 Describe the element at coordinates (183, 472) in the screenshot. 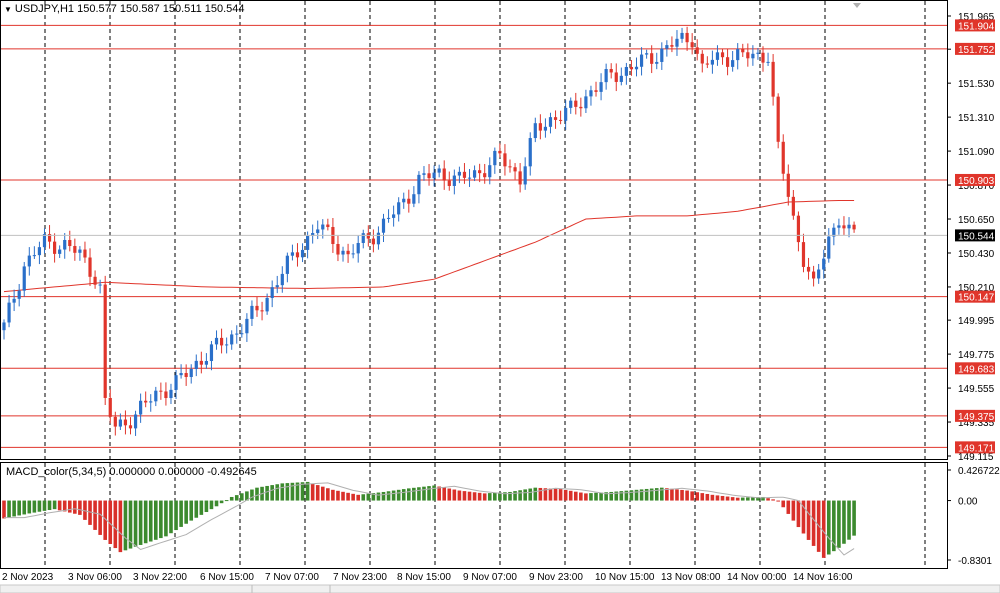

I see `indicator-values: 0.000000 0.000000 -0.492645` at that location.